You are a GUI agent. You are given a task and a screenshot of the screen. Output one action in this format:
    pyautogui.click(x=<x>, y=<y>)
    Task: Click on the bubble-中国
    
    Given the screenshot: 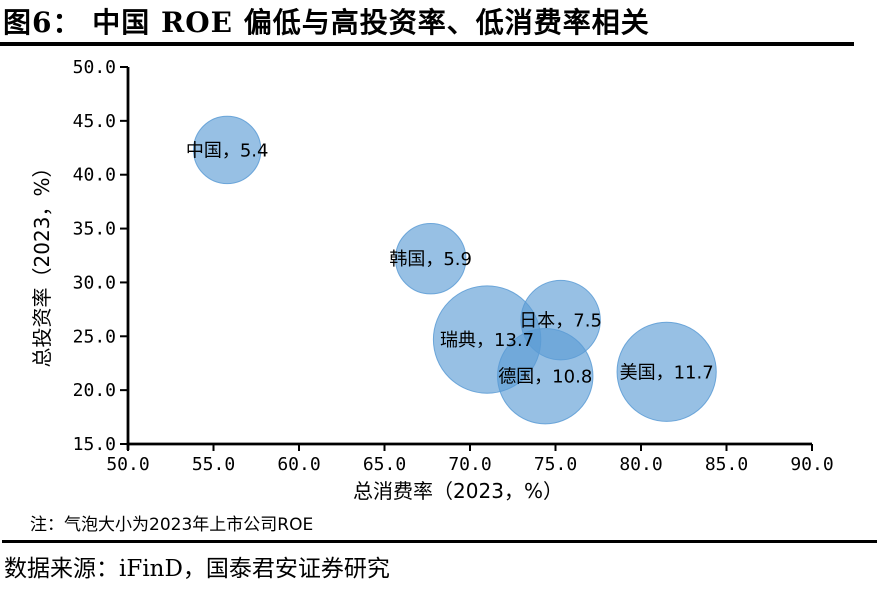 What is the action you would take?
    pyautogui.click(x=227, y=150)
    